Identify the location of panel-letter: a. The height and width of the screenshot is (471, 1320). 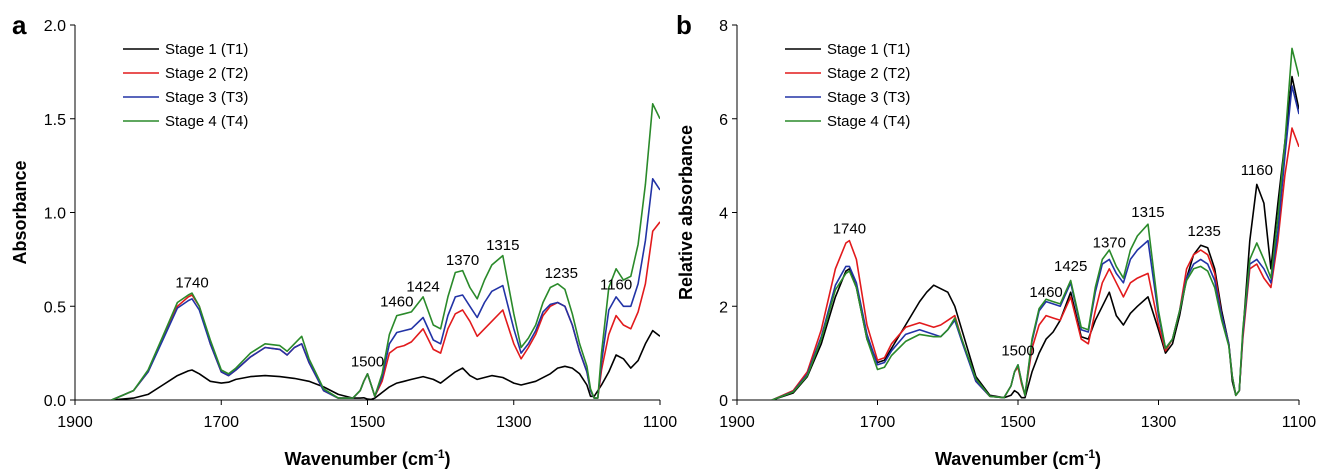
(19, 25).